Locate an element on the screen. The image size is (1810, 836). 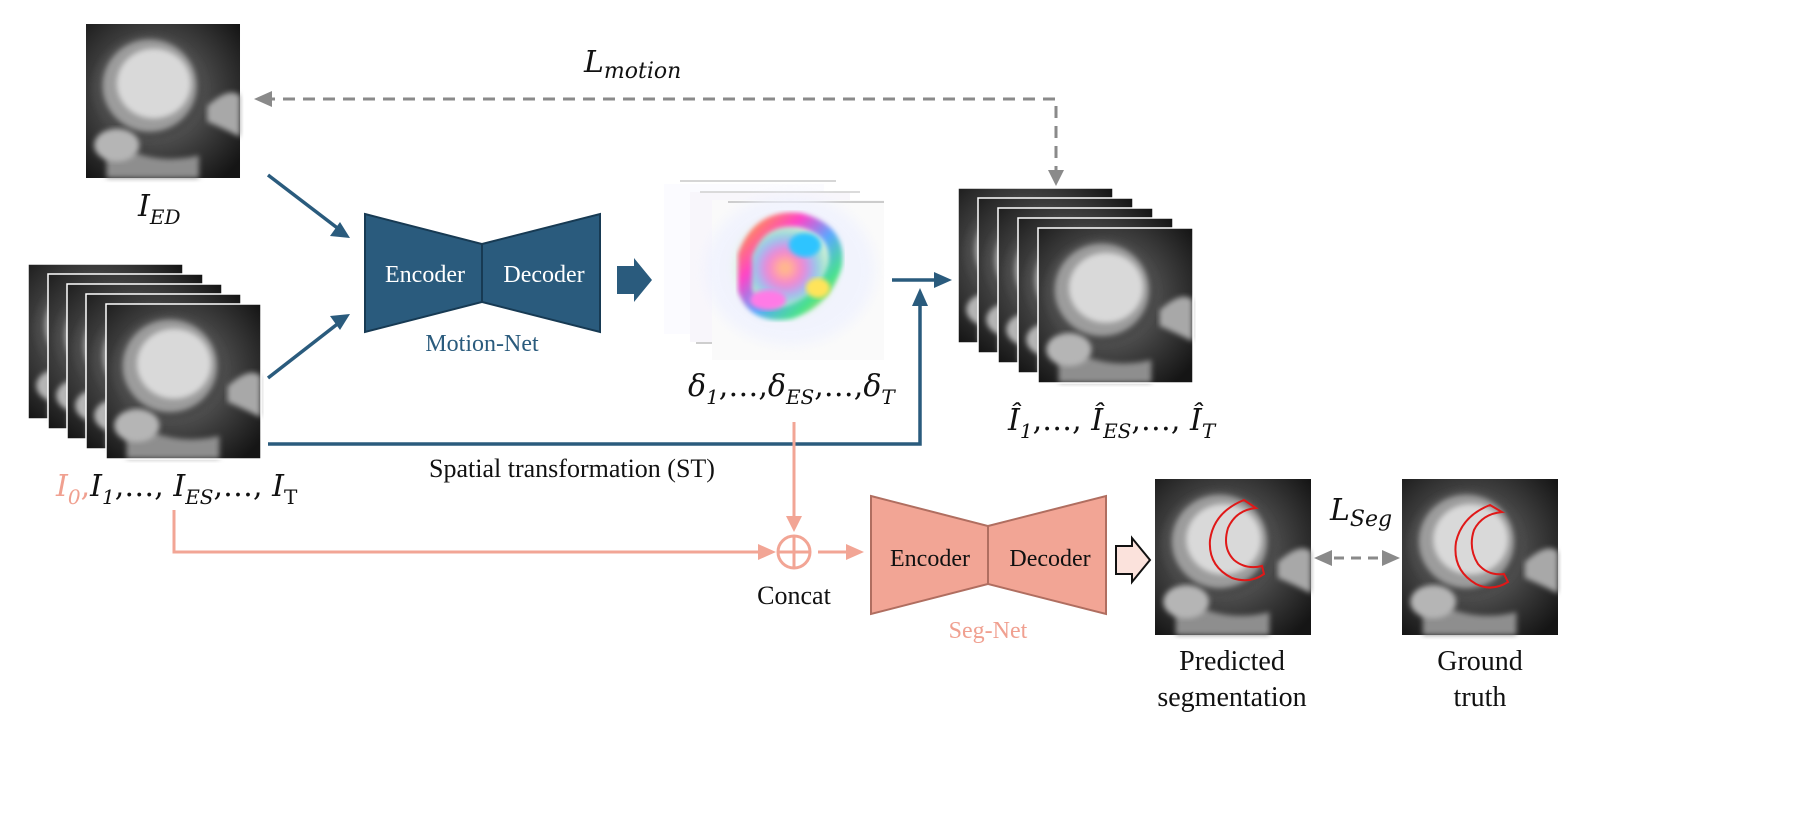
circled-plus-icon is located at coordinates (794, 552).